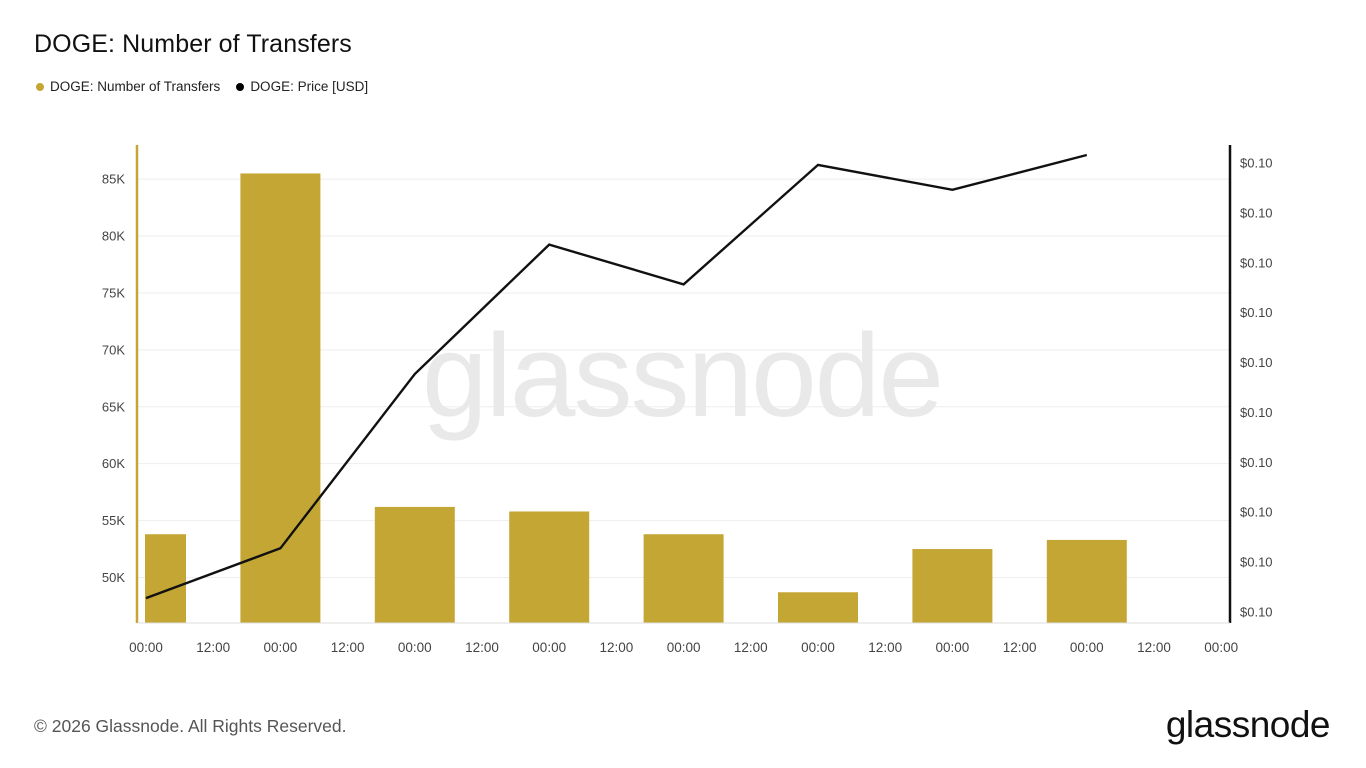  I want to click on left-tick-label: 65K, so click(113, 406).